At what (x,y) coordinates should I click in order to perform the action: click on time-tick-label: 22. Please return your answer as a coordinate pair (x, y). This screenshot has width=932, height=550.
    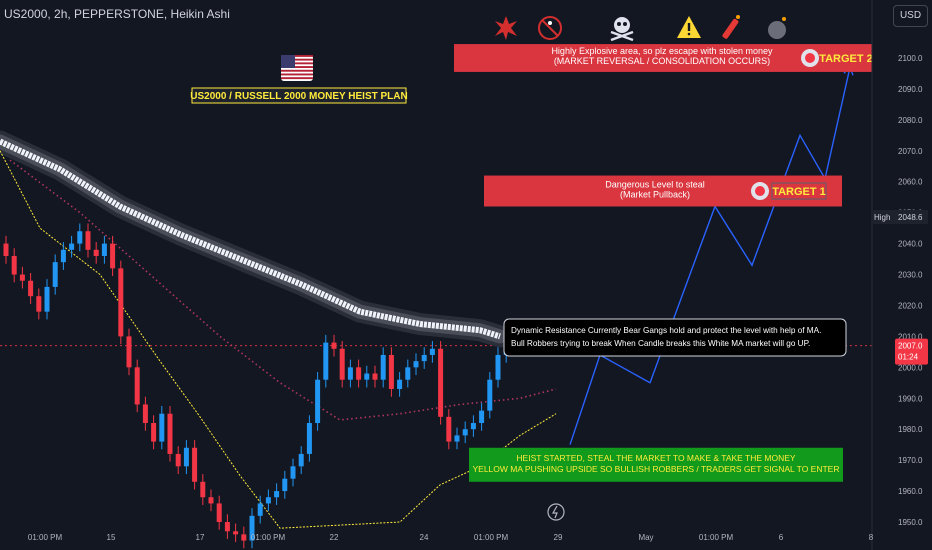
    Looking at the image, I should click on (334, 537).